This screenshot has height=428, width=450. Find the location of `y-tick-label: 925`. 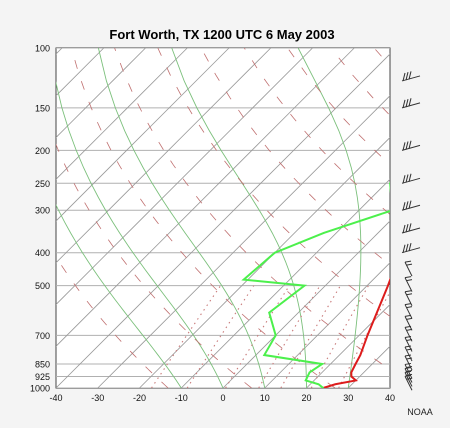

y-tick-label: 925 is located at coordinates (42, 377).